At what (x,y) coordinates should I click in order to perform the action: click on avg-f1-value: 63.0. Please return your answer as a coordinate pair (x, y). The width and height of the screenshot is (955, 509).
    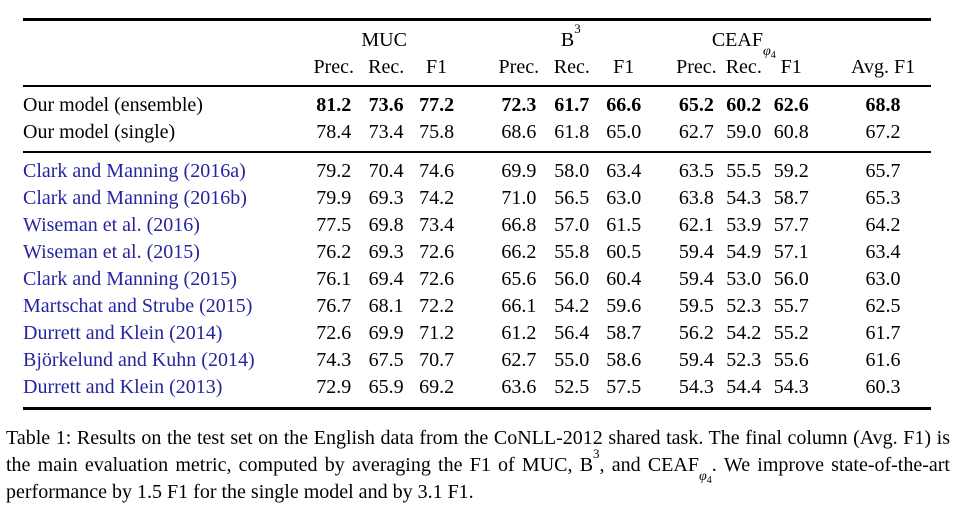
    Looking at the image, I should click on (883, 279).